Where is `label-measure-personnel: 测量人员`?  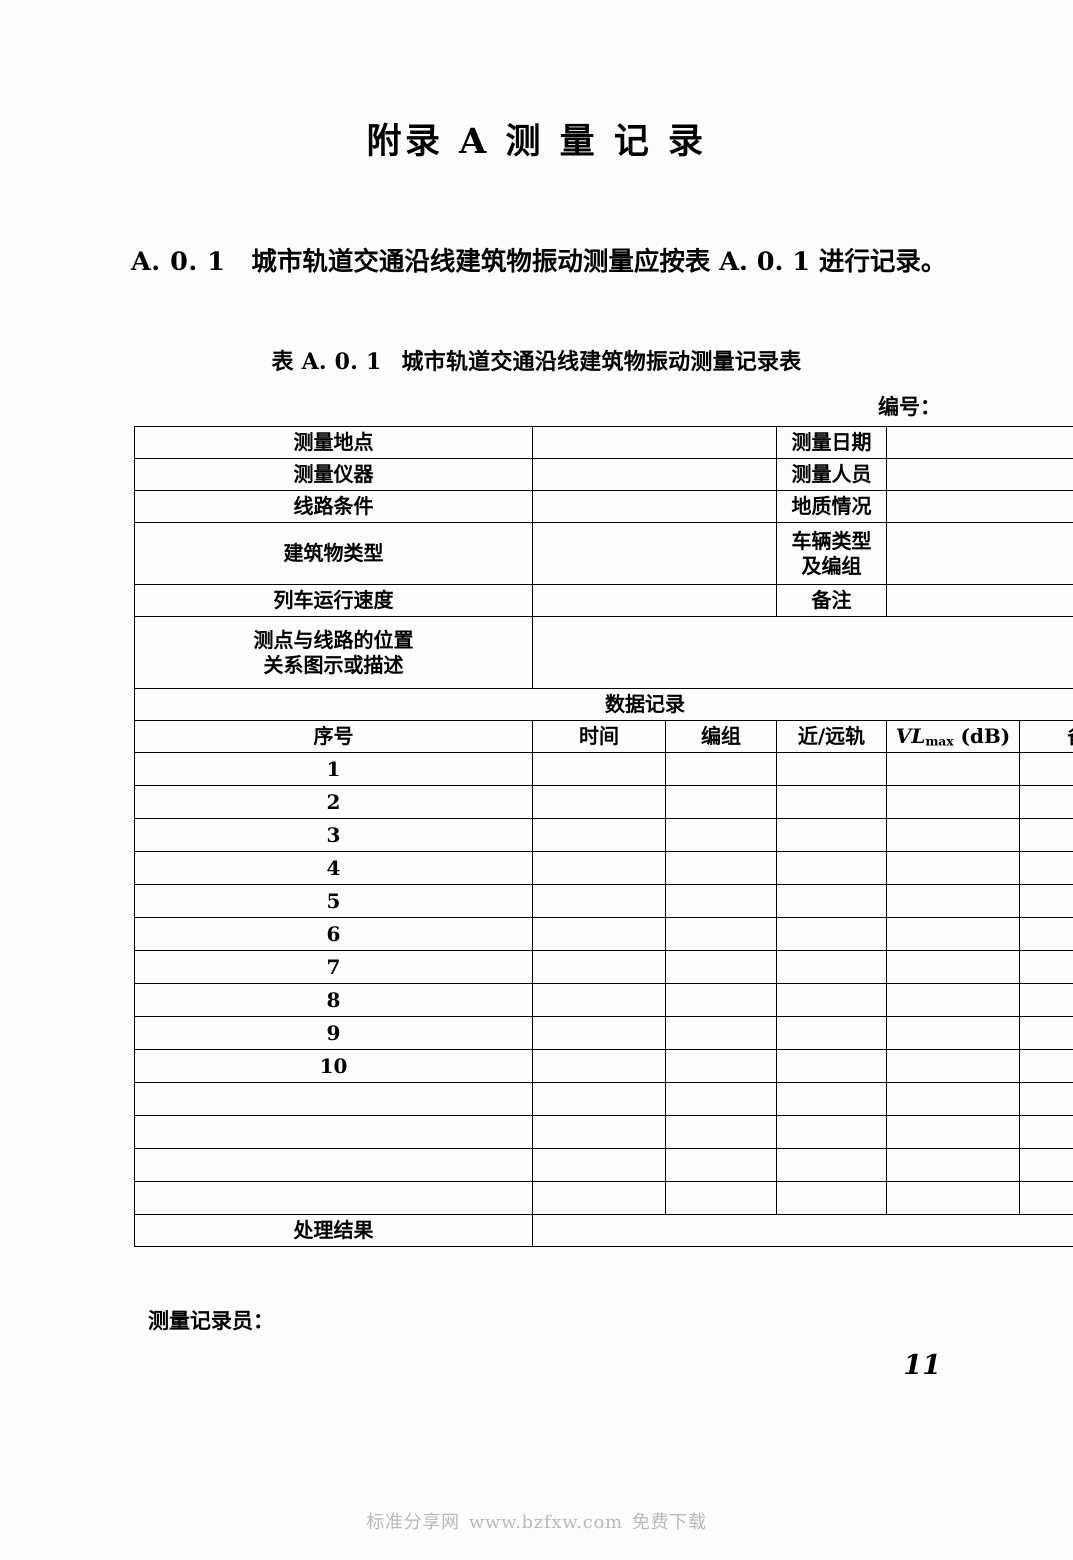
label-measure-personnel: 测量人员 is located at coordinates (831, 474).